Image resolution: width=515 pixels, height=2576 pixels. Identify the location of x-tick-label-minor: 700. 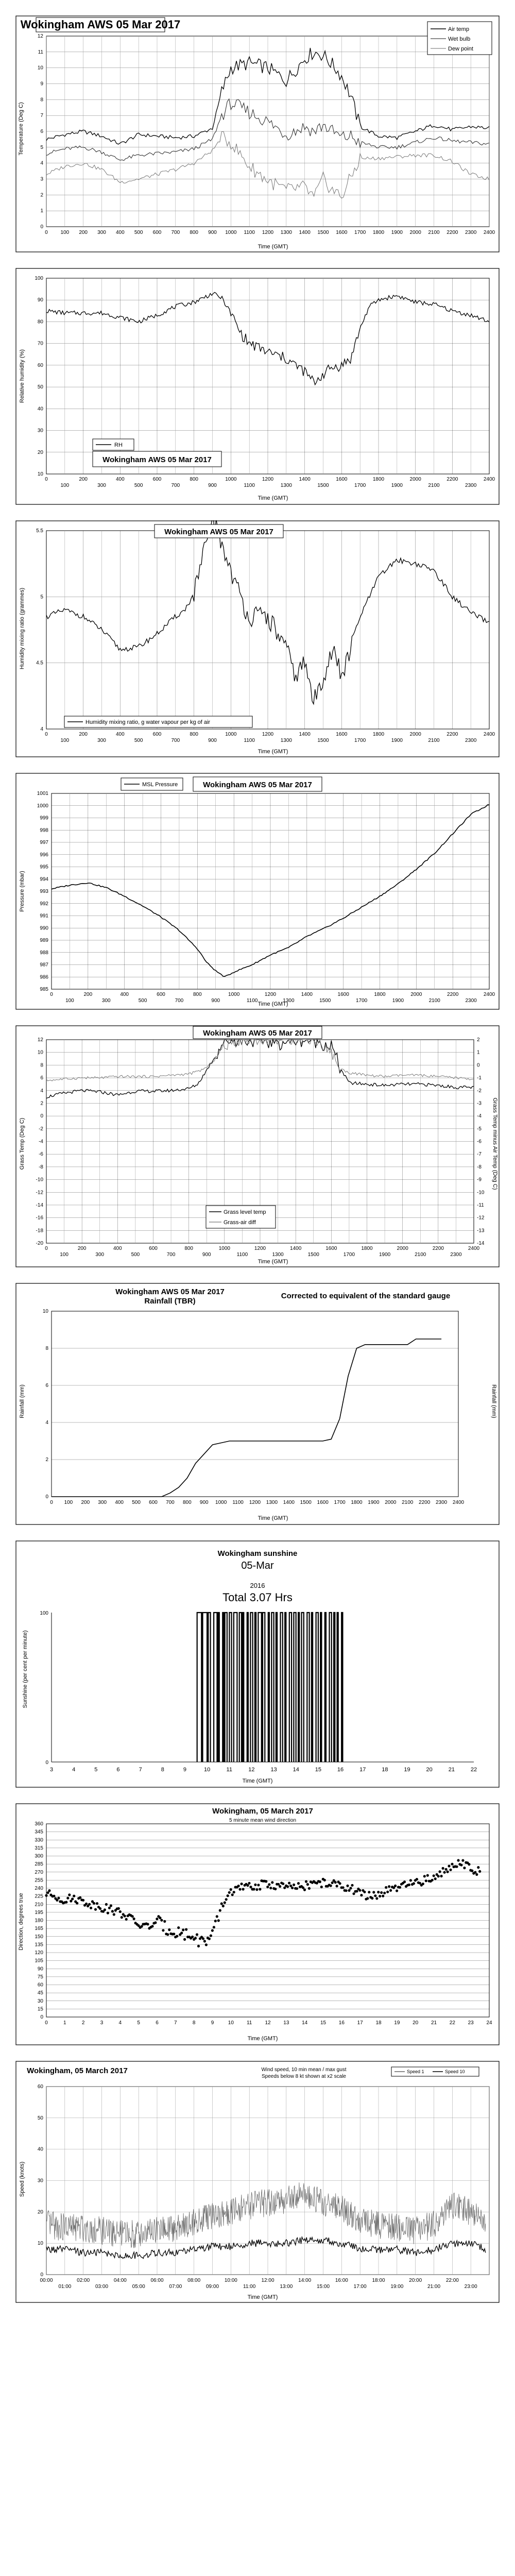
(171, 1255).